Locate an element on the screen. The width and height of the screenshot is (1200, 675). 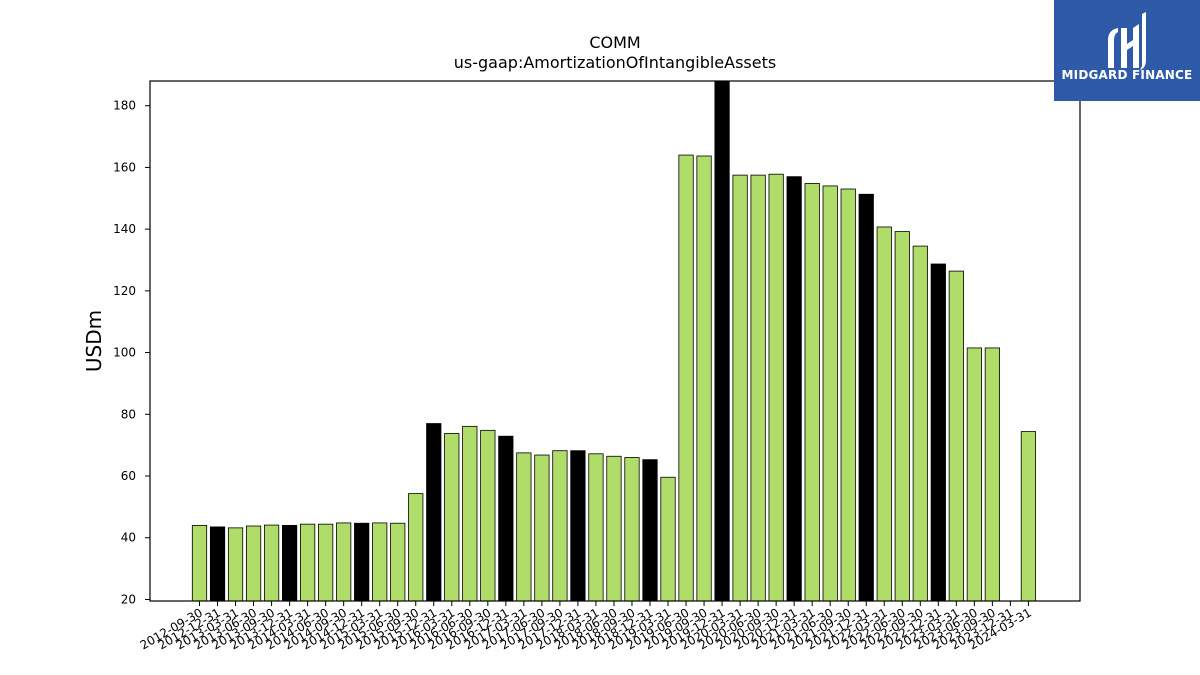
y-tick-label: 140 is located at coordinates (124, 229).